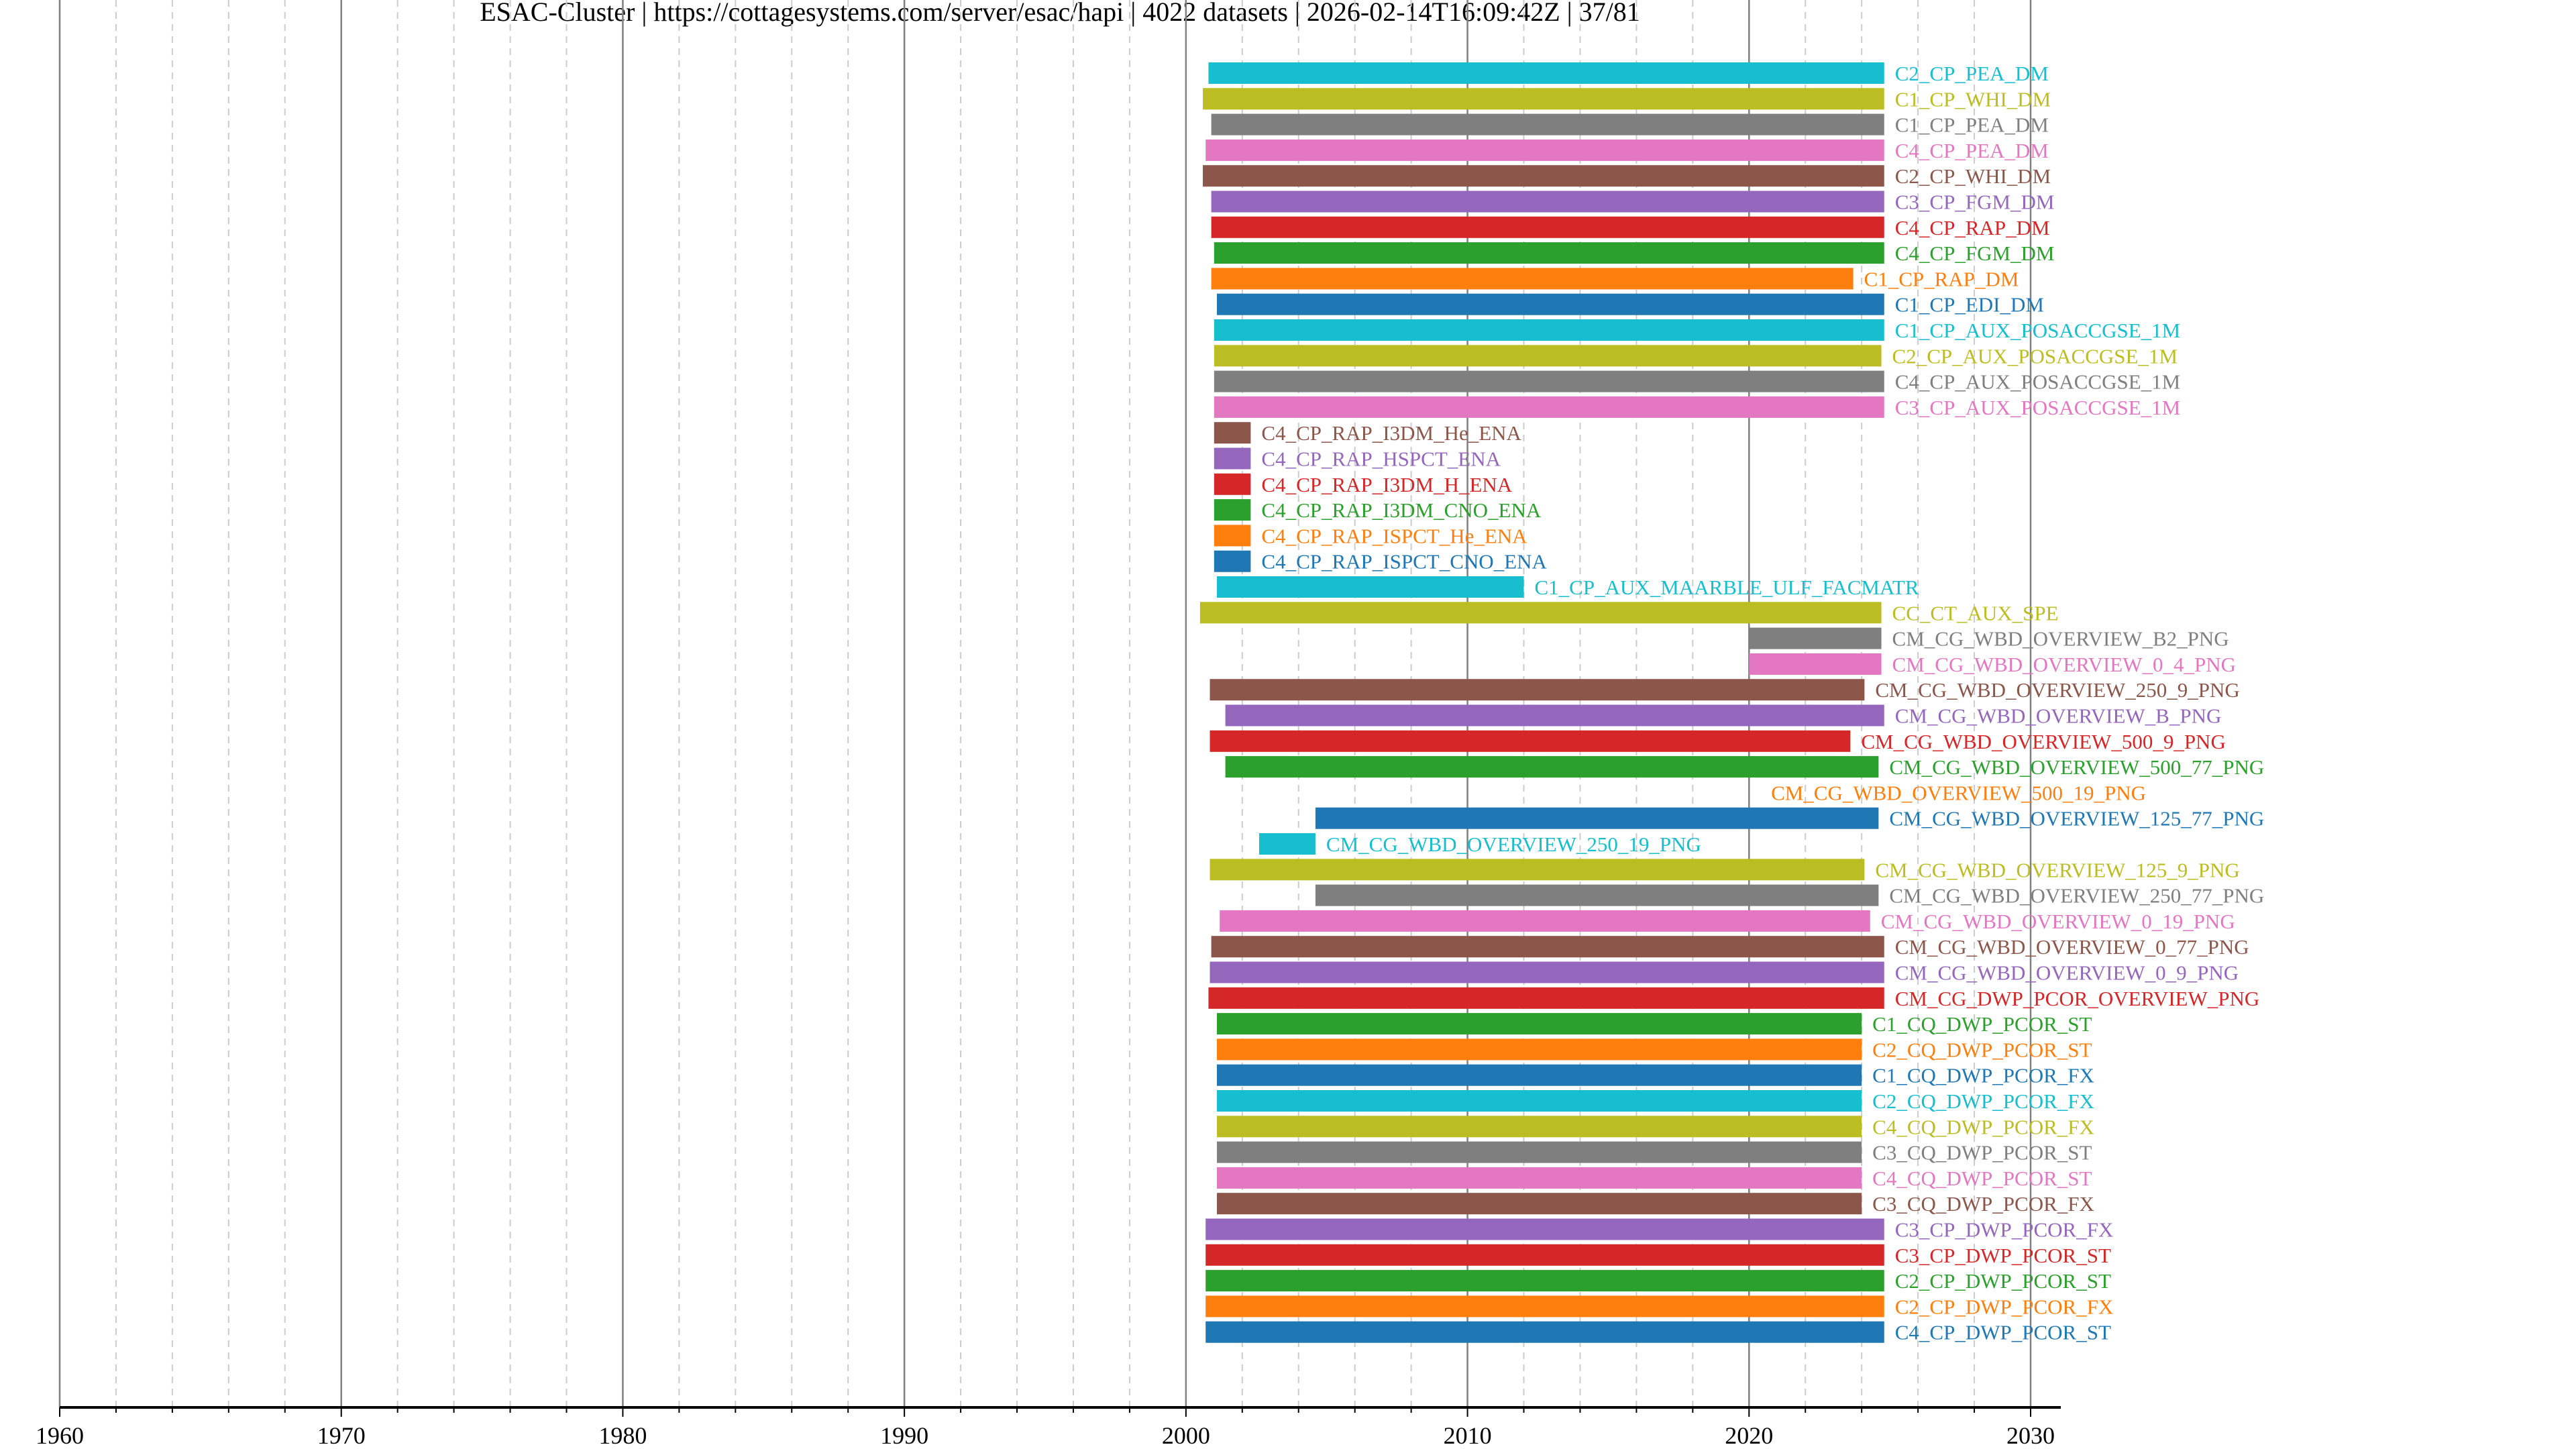  What do you see at coordinates (1232, 433) in the screenshot?
I see `bar-C4_CP_RAP_I3DM_He_ENA` at bounding box center [1232, 433].